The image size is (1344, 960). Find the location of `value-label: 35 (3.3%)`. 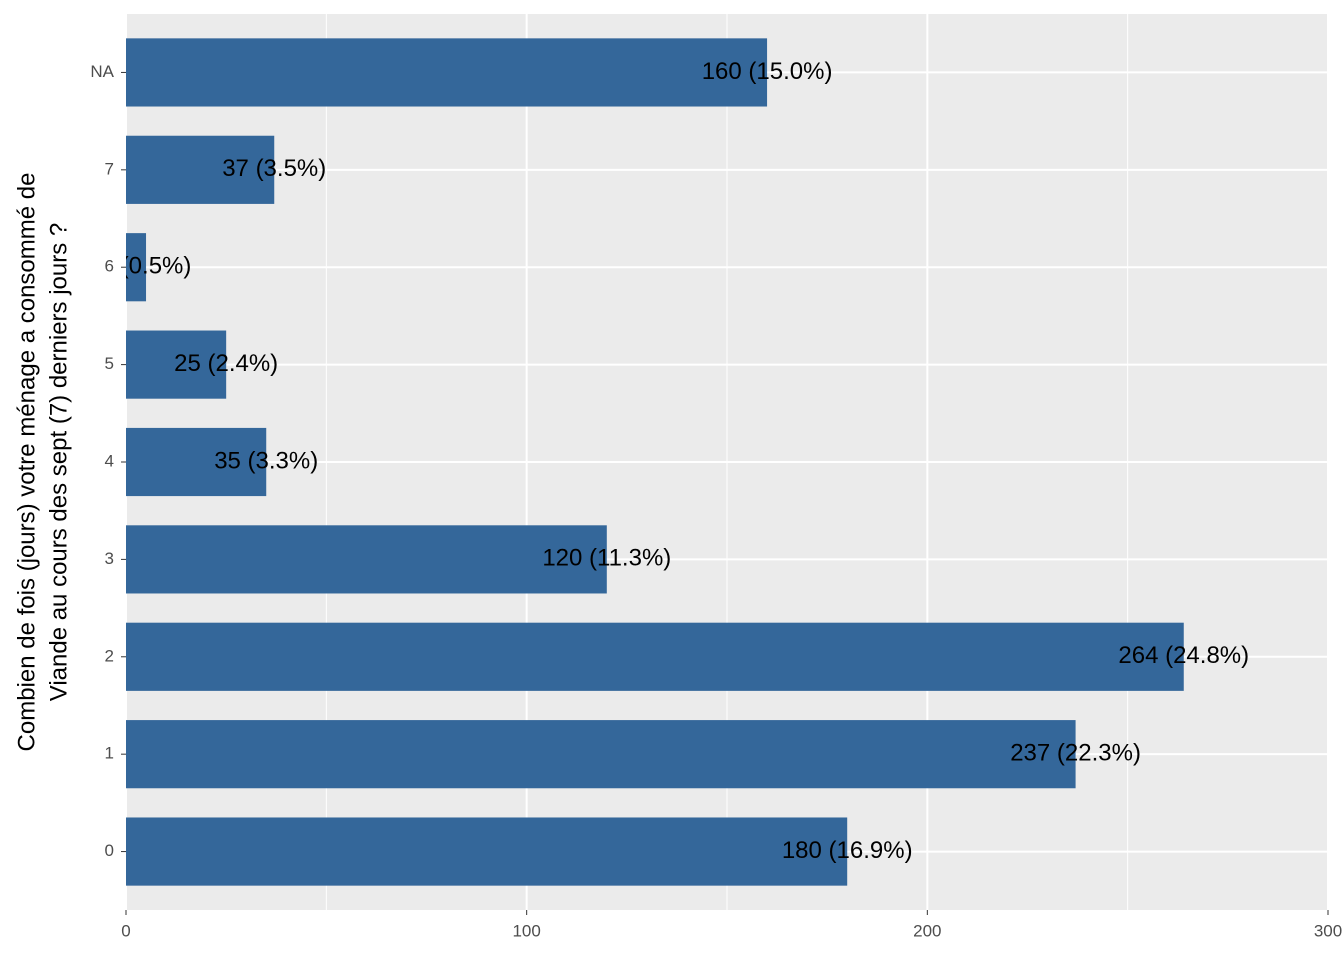

value-label: 35 (3.3%) is located at coordinates (266, 460).